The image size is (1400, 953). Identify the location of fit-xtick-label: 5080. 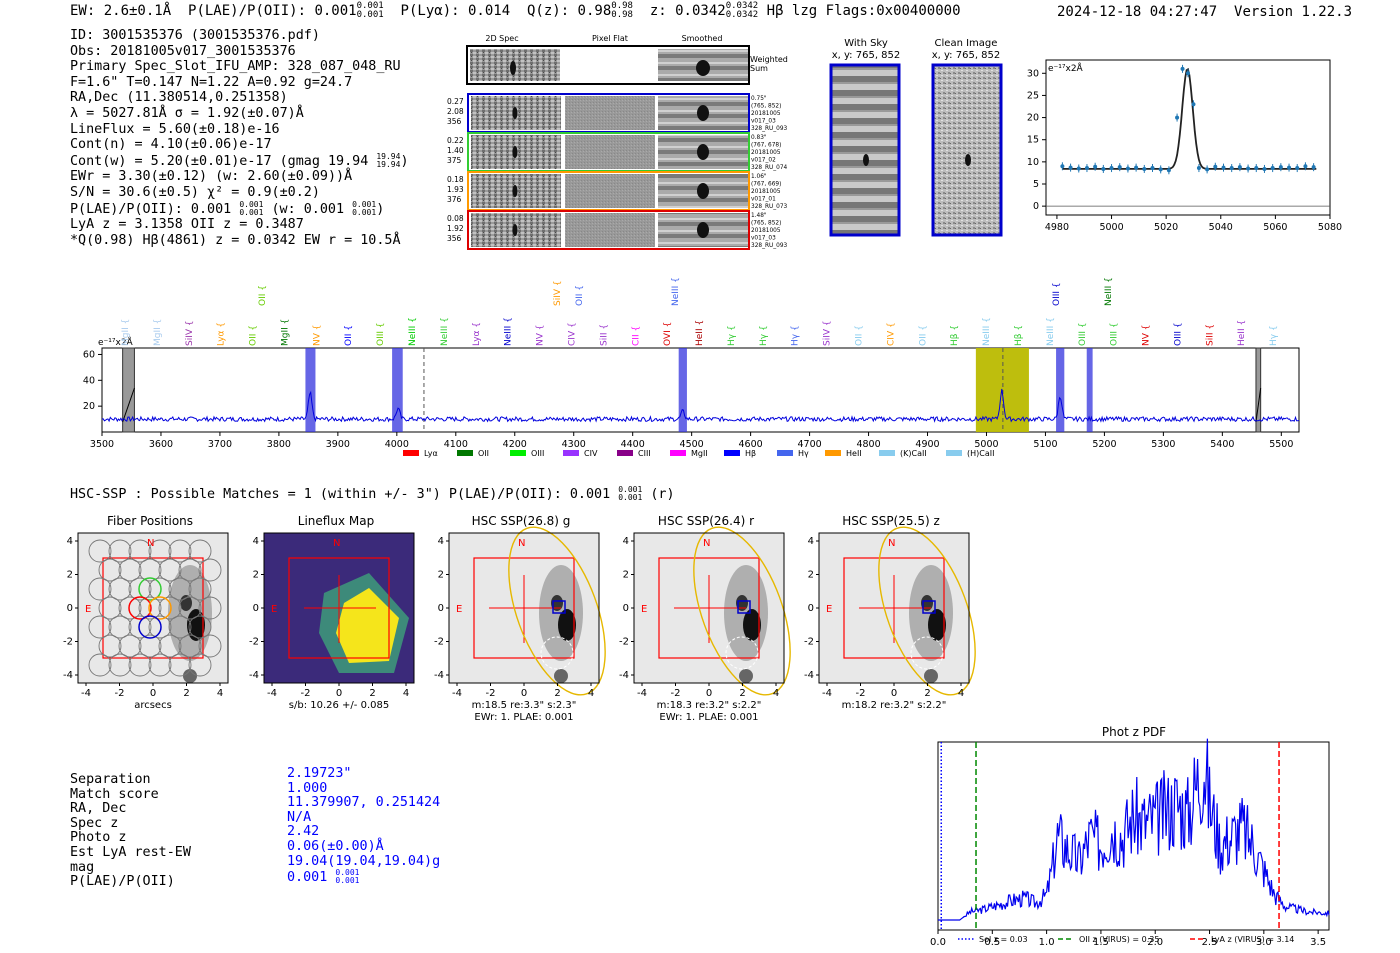
(1330, 227).